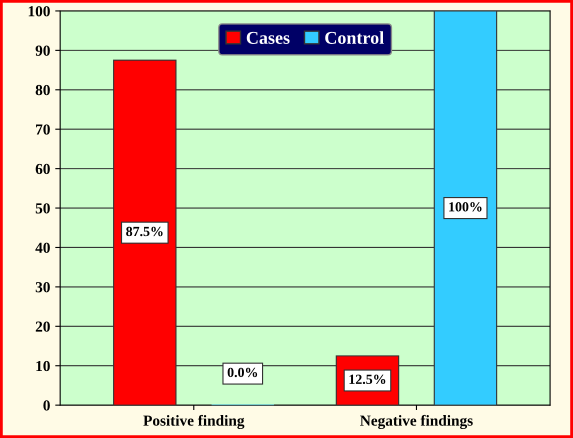  I want to click on y-tick-label: 70, so click(43, 129).